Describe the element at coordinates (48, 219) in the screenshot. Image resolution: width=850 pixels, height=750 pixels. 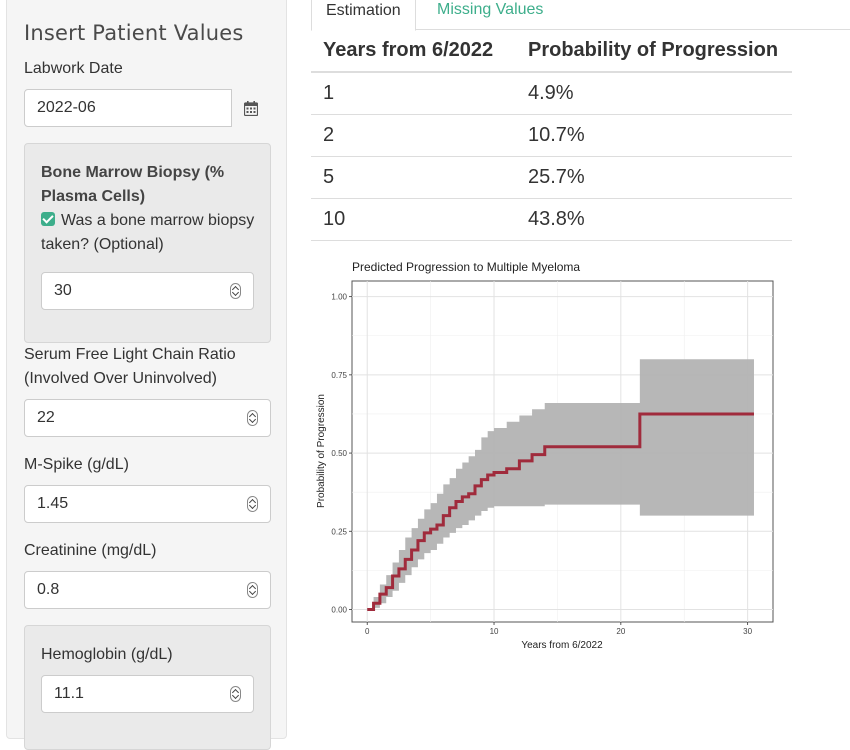
I see `biopsy-checkbox` at that location.